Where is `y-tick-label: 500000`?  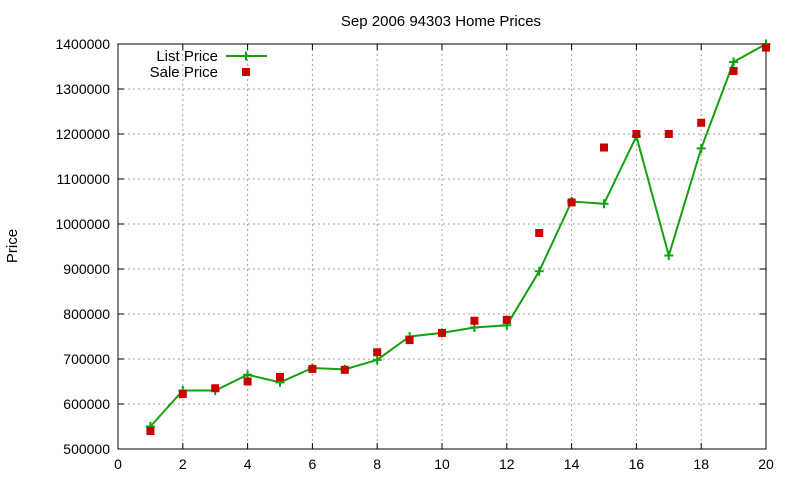 y-tick-label: 500000 is located at coordinates (86, 449).